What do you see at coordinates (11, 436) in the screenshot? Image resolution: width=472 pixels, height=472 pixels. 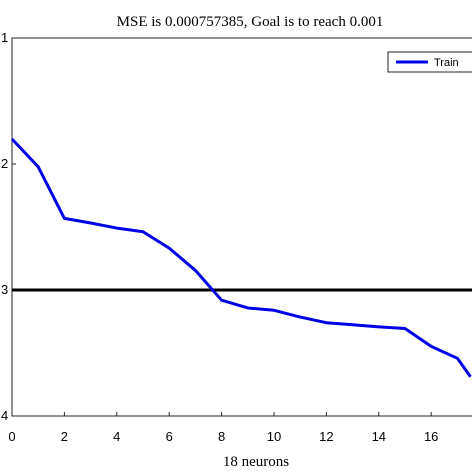 I see `x-tick-label: 0` at bounding box center [11, 436].